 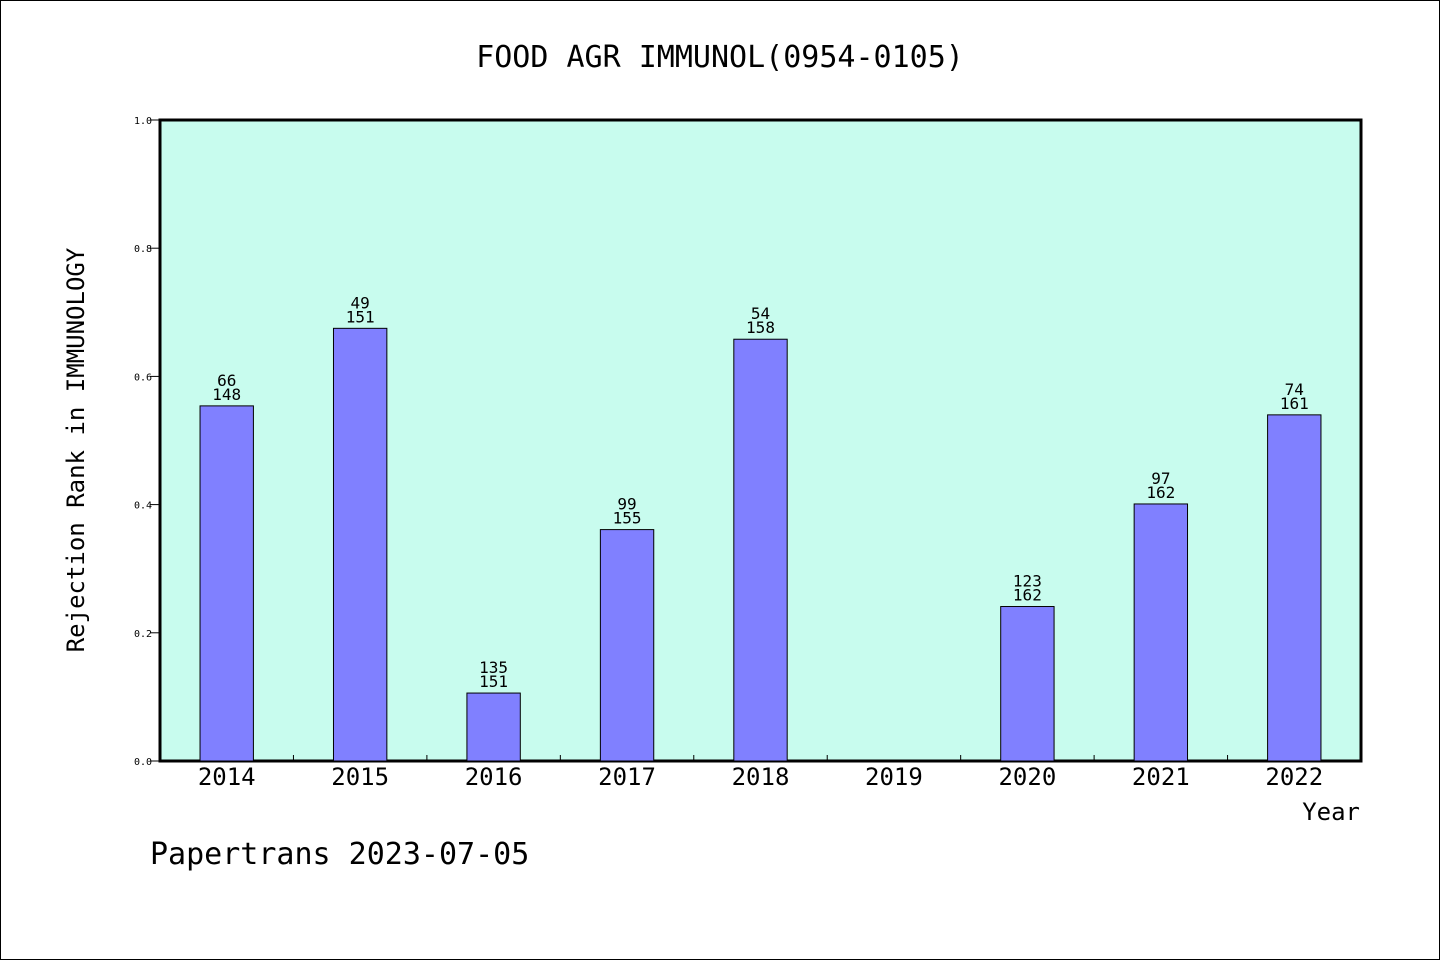 What do you see at coordinates (227, 777) in the screenshot?
I see `x-tick-label: 2014` at bounding box center [227, 777].